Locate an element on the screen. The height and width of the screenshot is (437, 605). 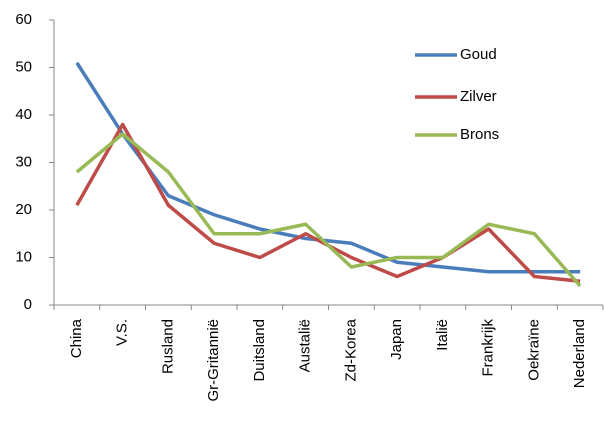
y-tick-label: 10 is located at coordinates (23, 256).